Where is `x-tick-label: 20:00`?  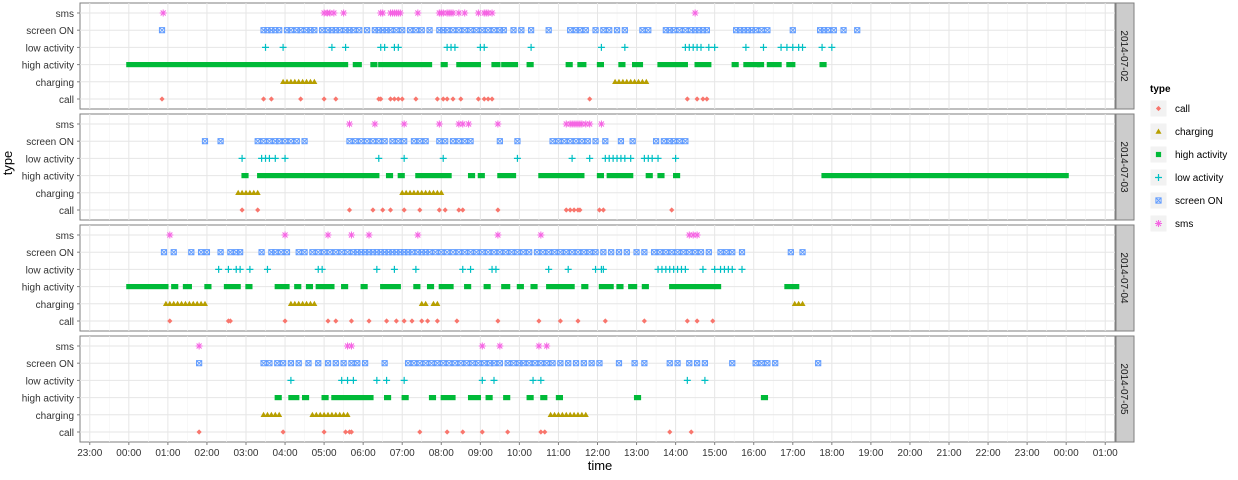
x-tick-label: 20:00 is located at coordinates (909, 453).